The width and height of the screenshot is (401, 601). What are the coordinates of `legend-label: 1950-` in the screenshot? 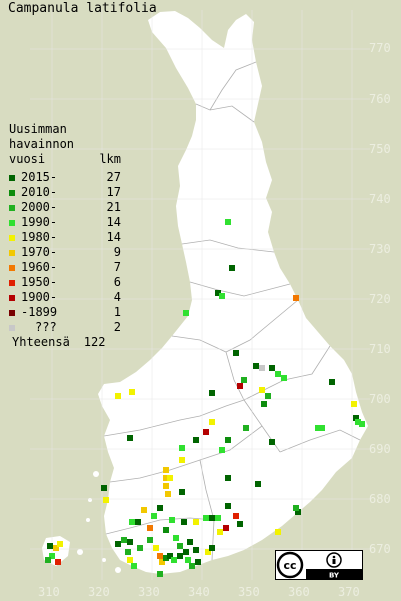 It's located at (39, 282).